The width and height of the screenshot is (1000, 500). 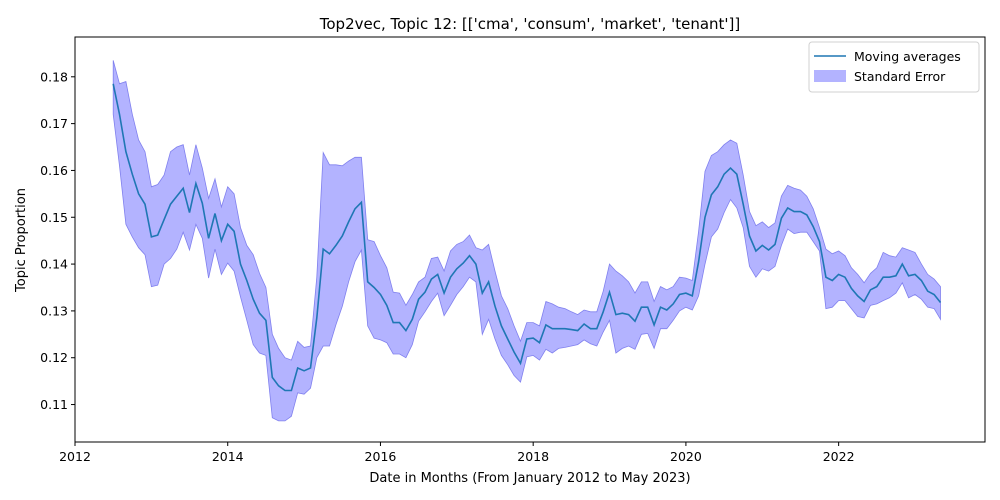 I want to click on x-tick-label: 2016, so click(x=381, y=456).